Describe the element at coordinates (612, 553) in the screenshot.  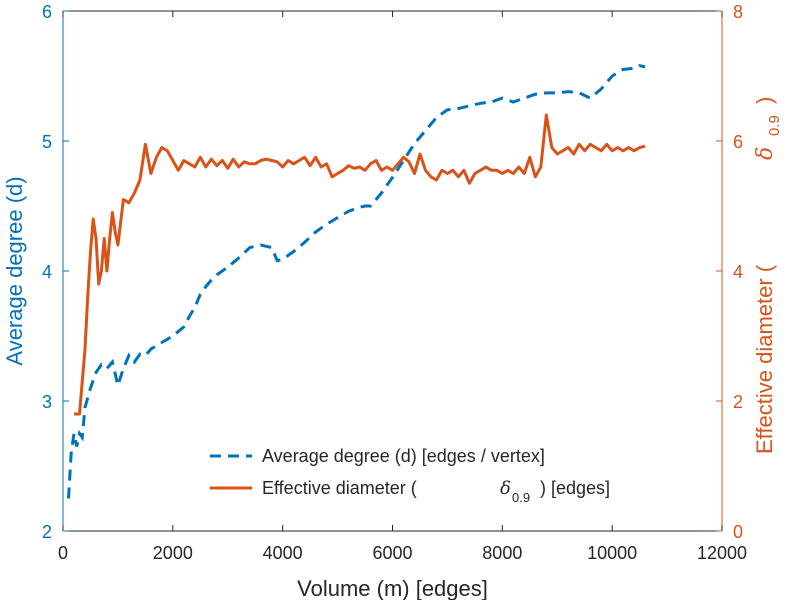
I see `x-tick-label: 10000` at that location.